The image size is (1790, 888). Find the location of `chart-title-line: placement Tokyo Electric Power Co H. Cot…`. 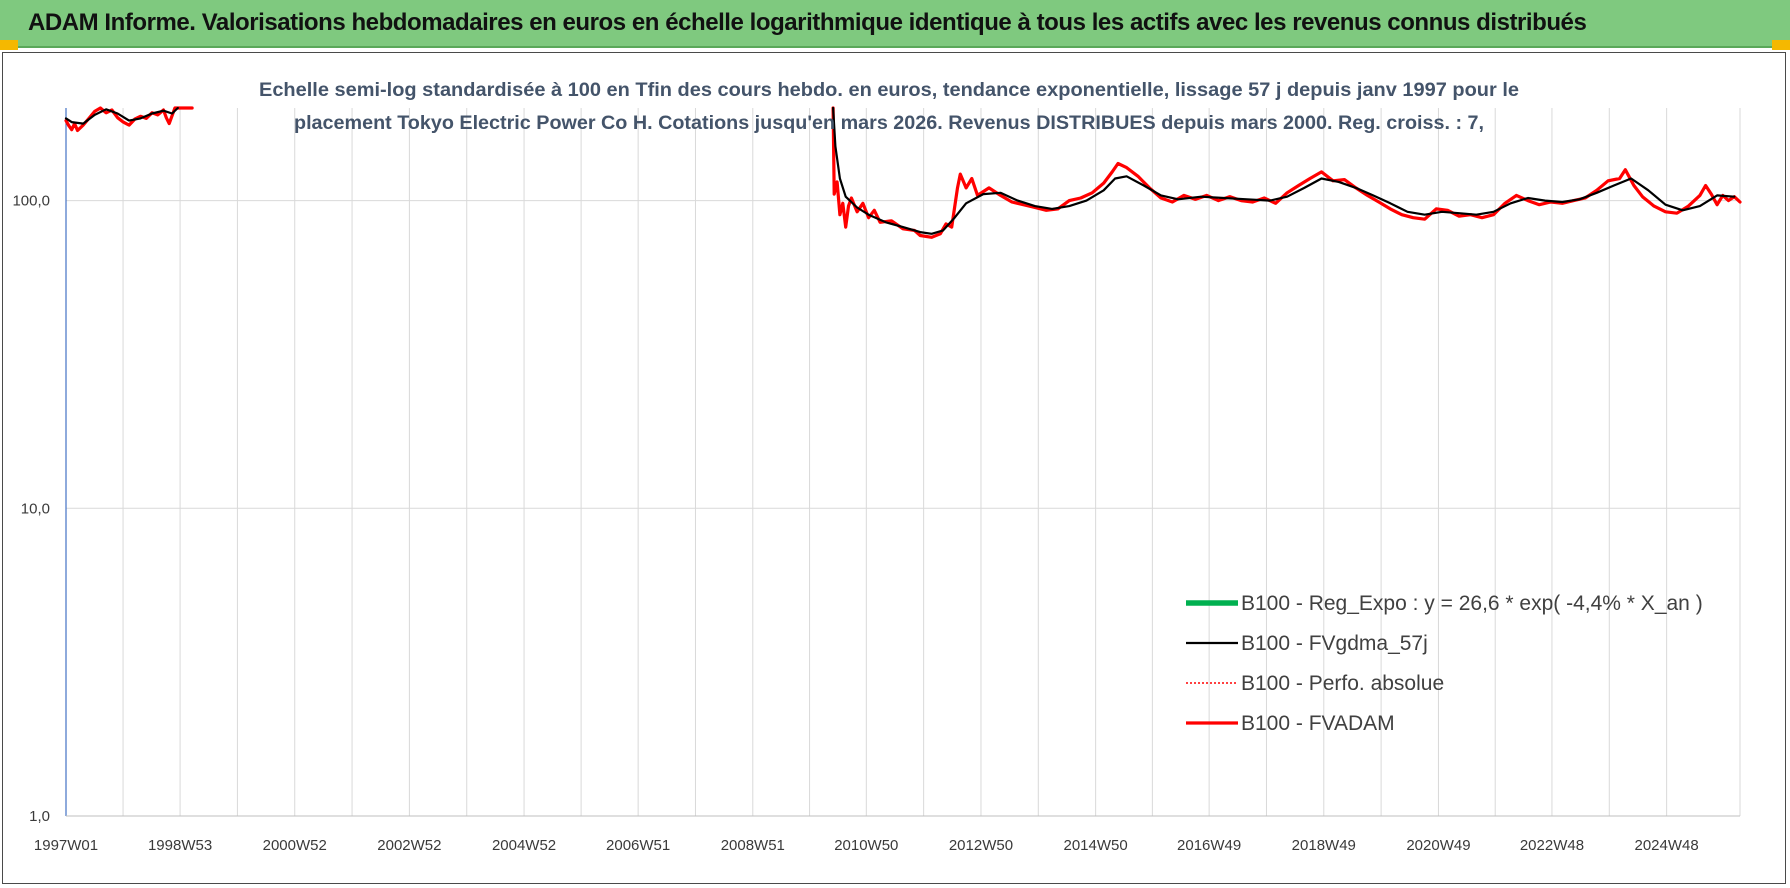

chart-title-line: placement Tokyo Electric Power Co H. Cot… is located at coordinates (889, 123).